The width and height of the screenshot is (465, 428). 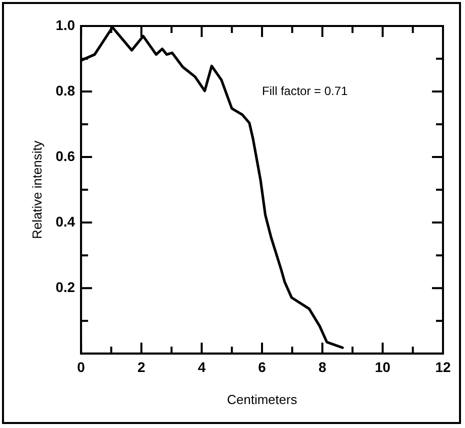 I want to click on x-axis-title: Centimeters, so click(x=262, y=399).